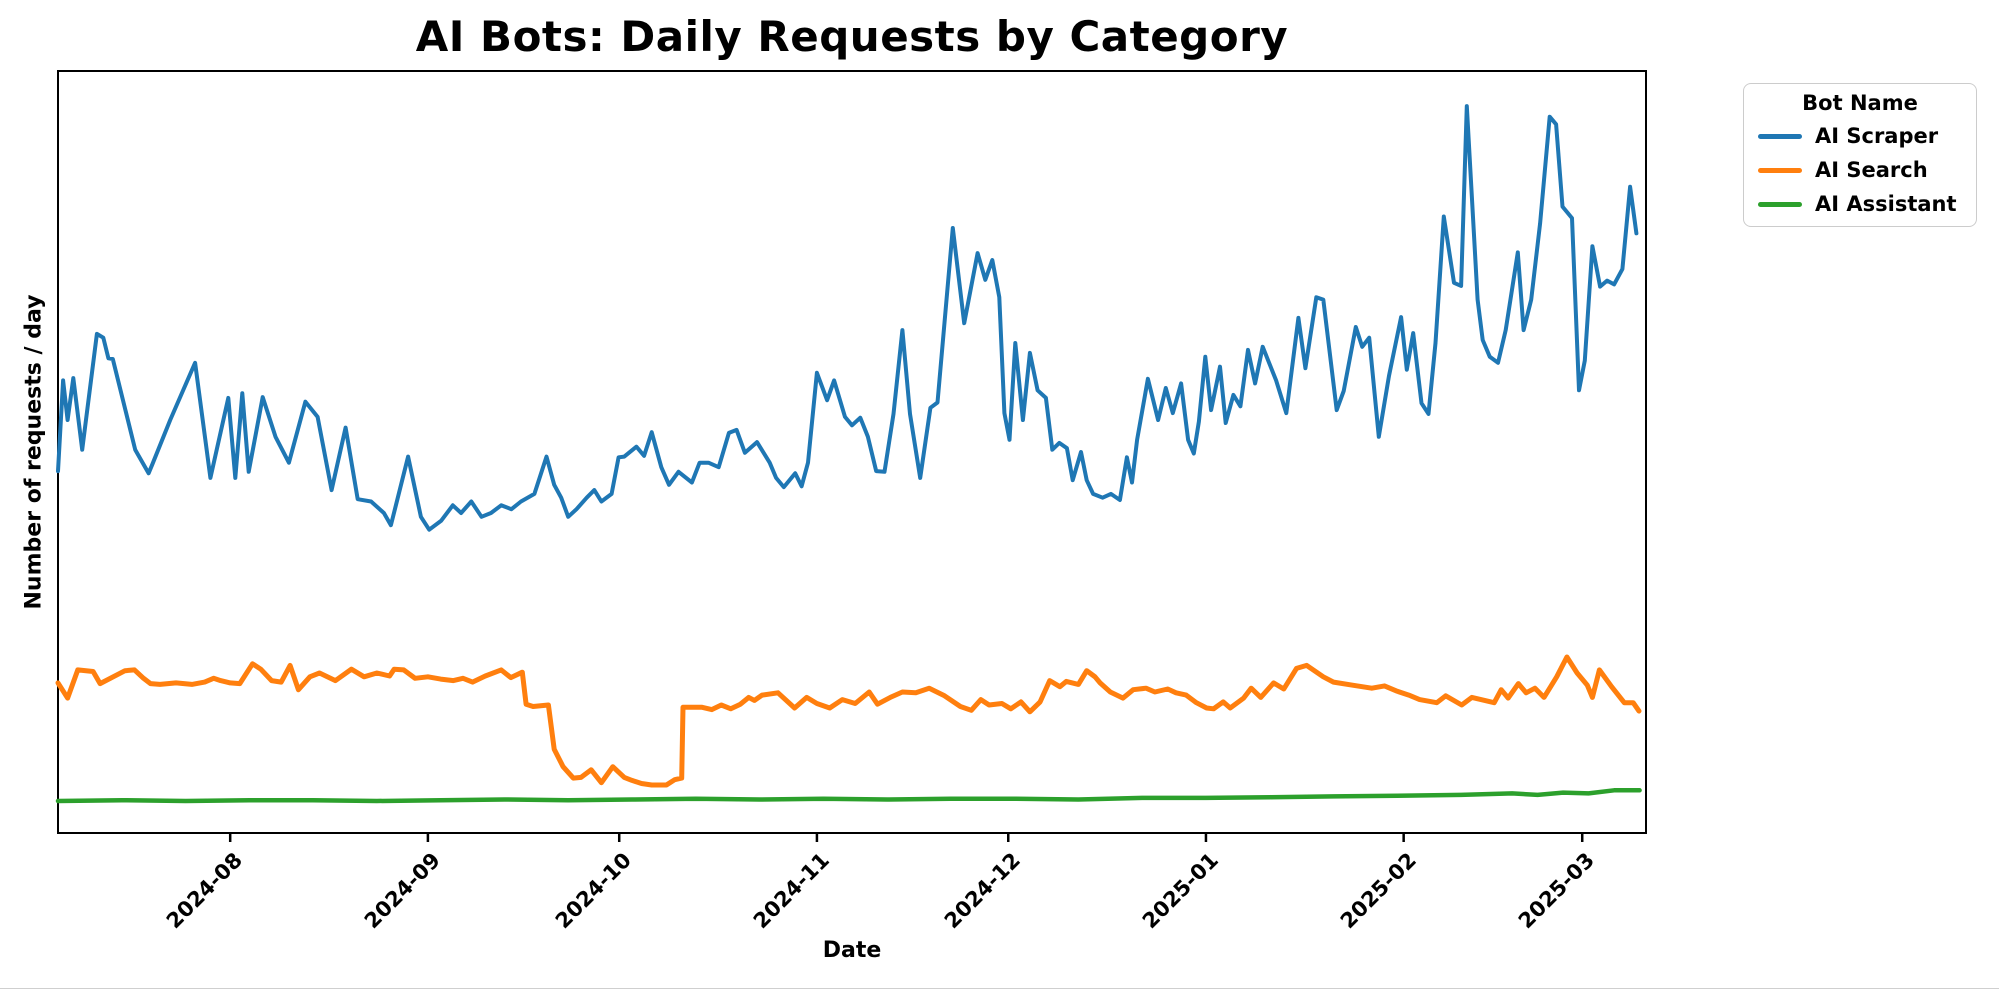 The height and width of the screenshot is (1000, 1999). Describe the element at coordinates (1877, 136) in the screenshot. I see `legend-entry-label: AI Scraper` at that location.